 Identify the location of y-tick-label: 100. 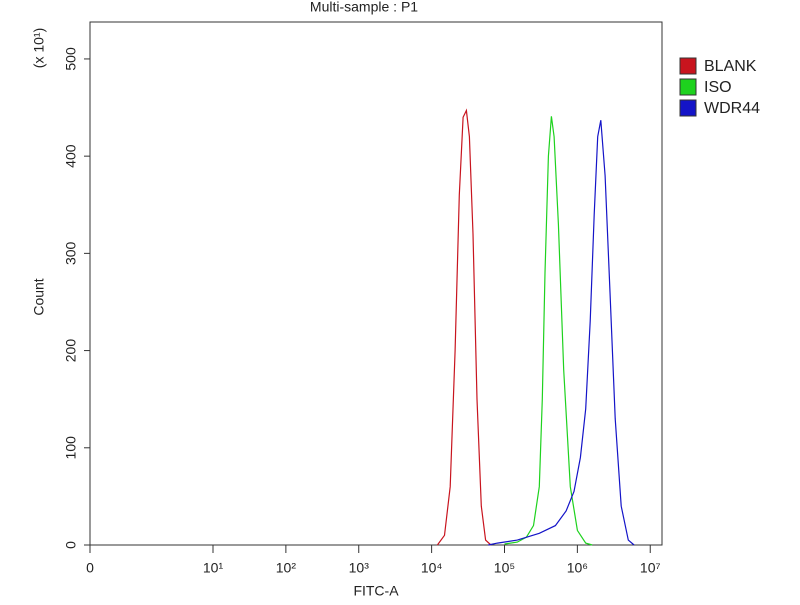
(71, 448).